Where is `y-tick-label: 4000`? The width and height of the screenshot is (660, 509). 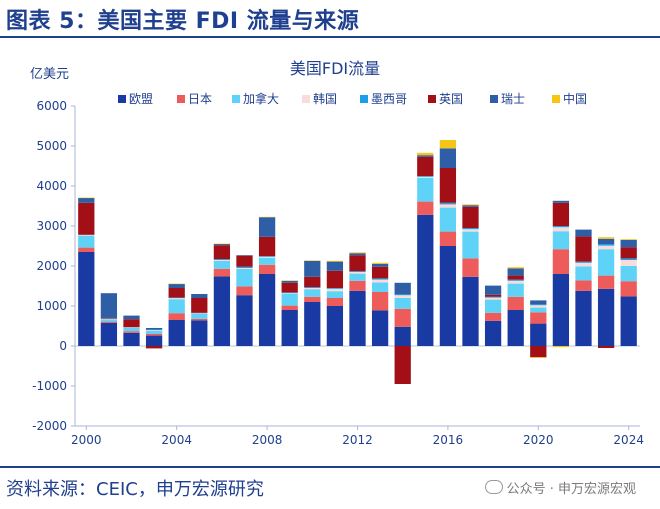 y-tick-label: 4000 is located at coordinates (51, 186).